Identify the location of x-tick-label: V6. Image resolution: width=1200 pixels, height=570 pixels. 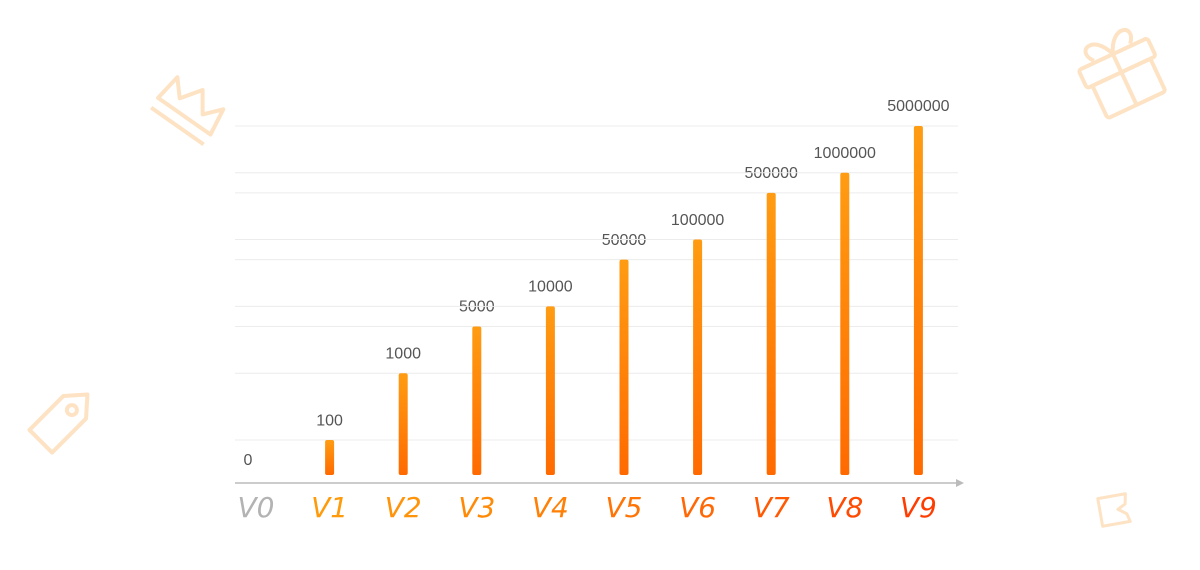
(697, 507).